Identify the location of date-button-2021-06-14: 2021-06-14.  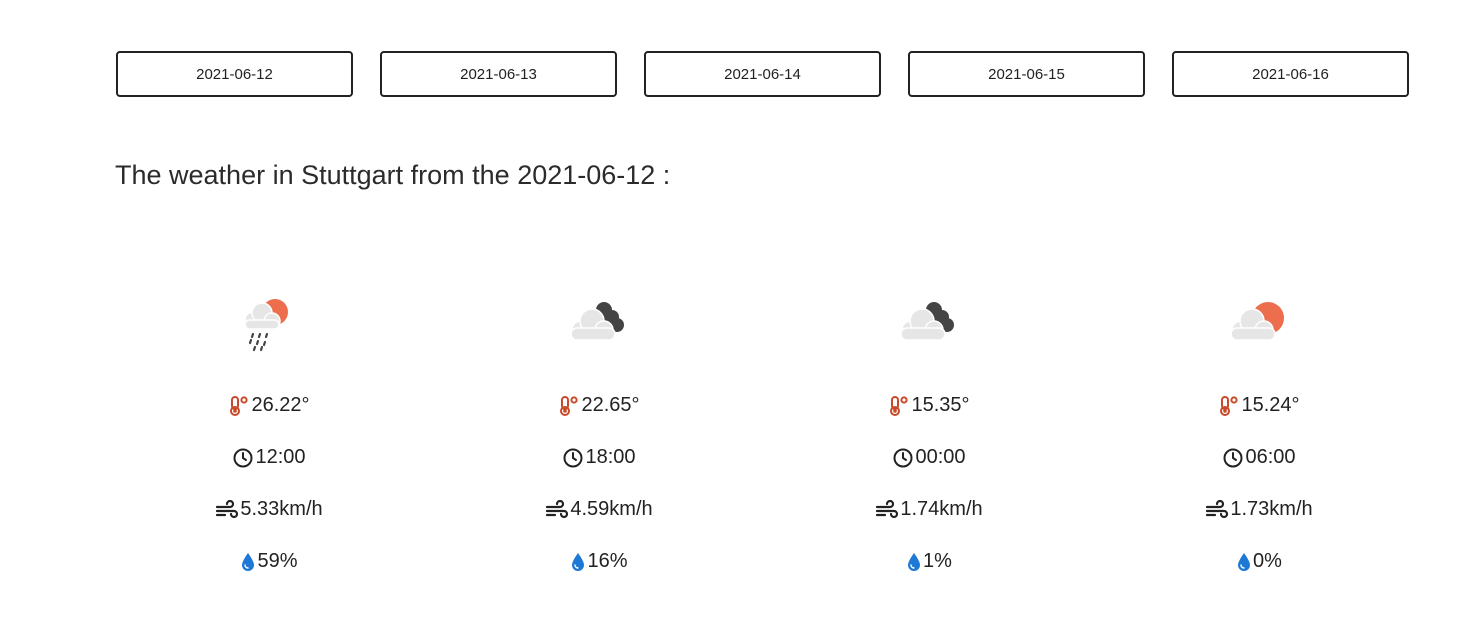
(762, 74).